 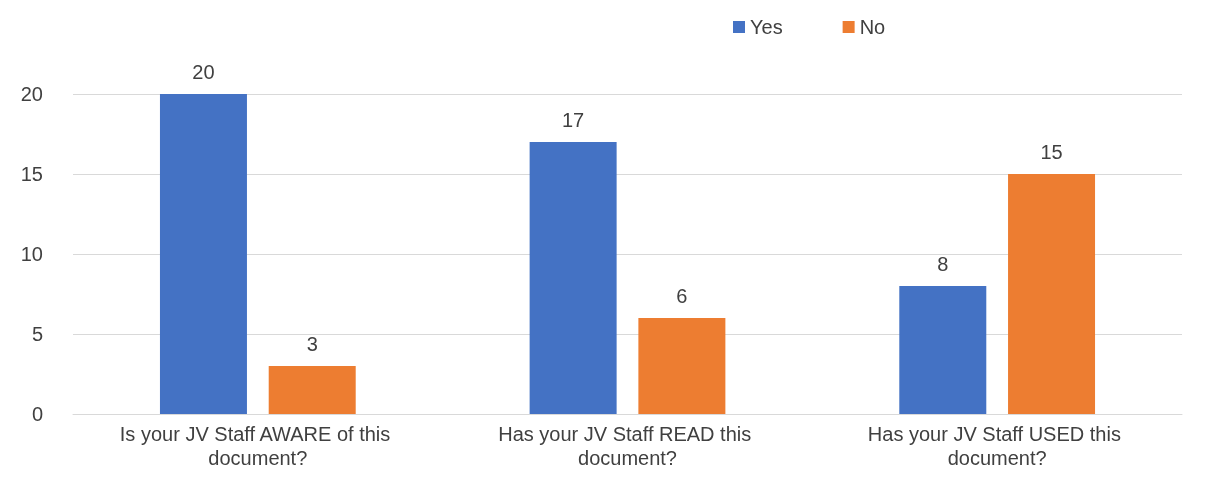 What do you see at coordinates (37, 334) in the screenshot?
I see `y-tick-label: 5` at bounding box center [37, 334].